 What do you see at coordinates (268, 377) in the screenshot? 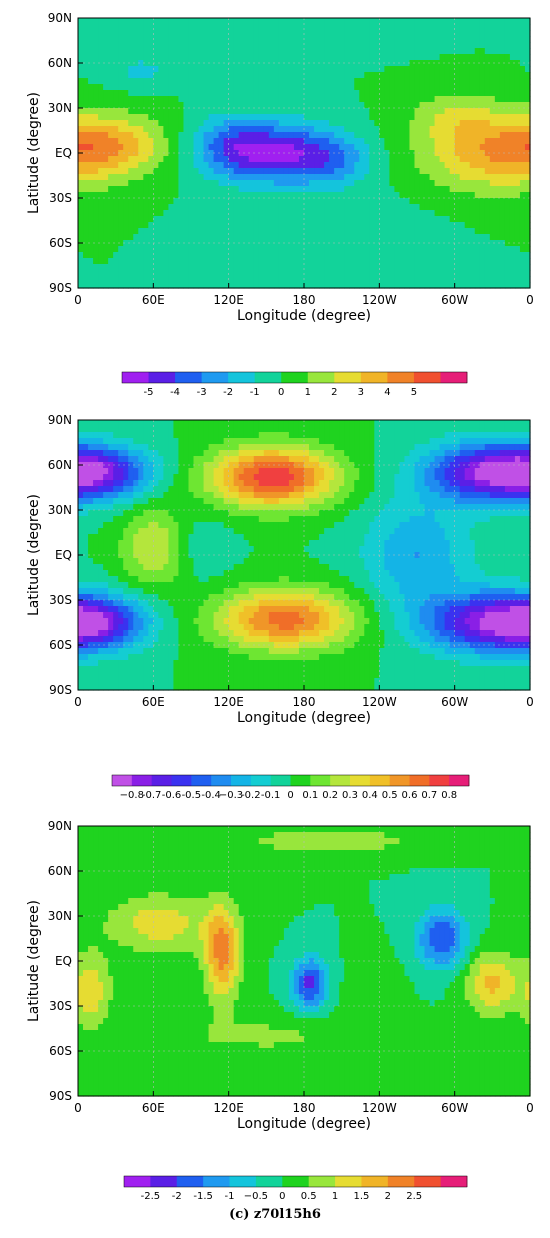
I see `colorbar-swatch` at bounding box center [268, 377].